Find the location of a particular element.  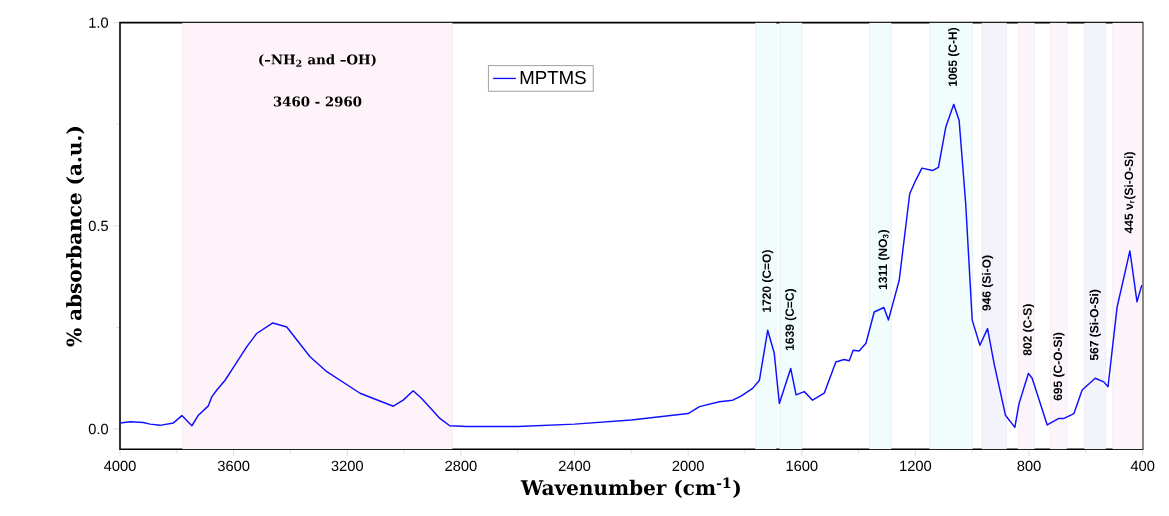

x-tick-label: 4000 is located at coordinates (120, 466).